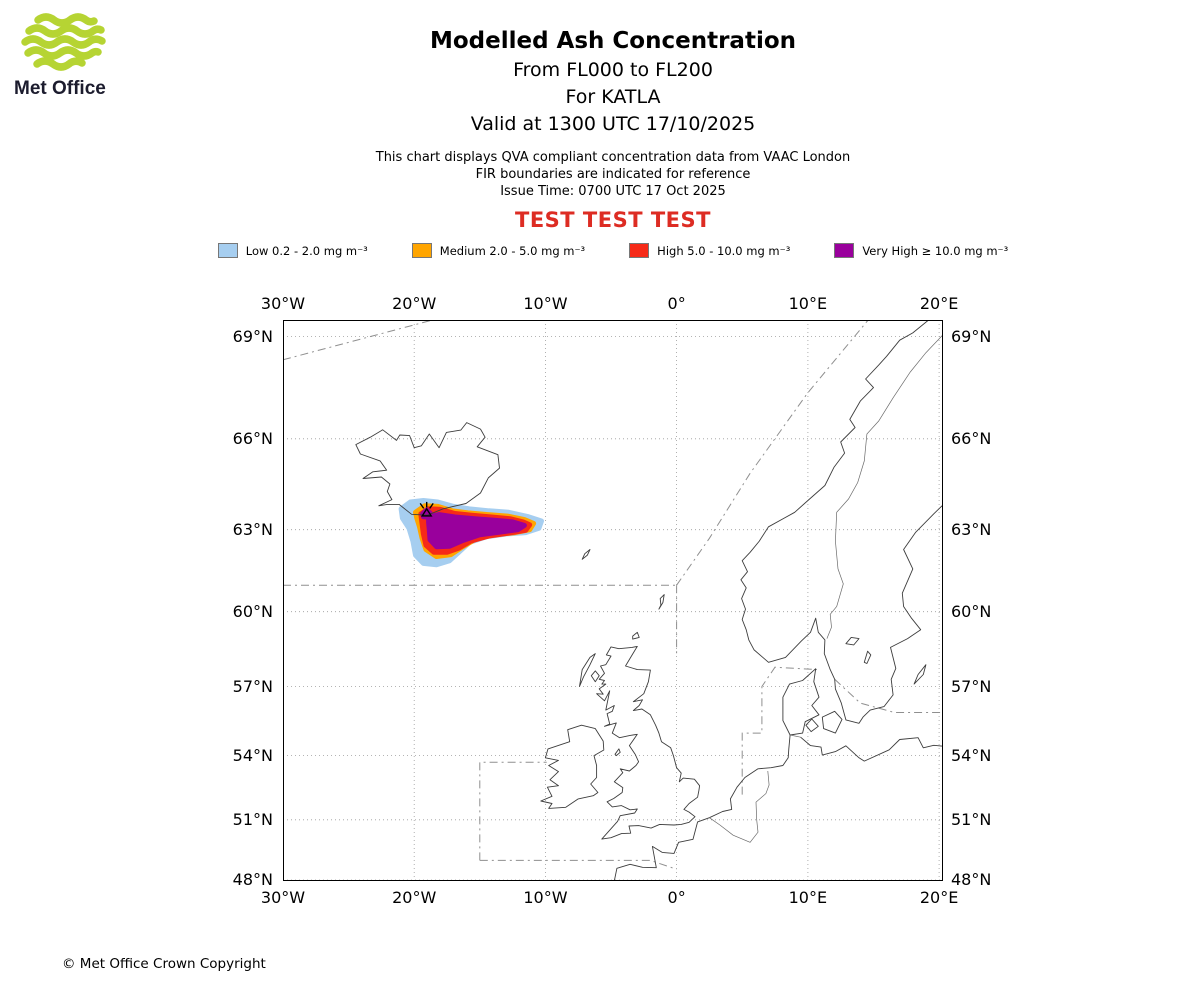 This screenshot has height=1000, width=1200. What do you see at coordinates (252, 686) in the screenshot?
I see `y-tick-left-4: 57°N` at bounding box center [252, 686].